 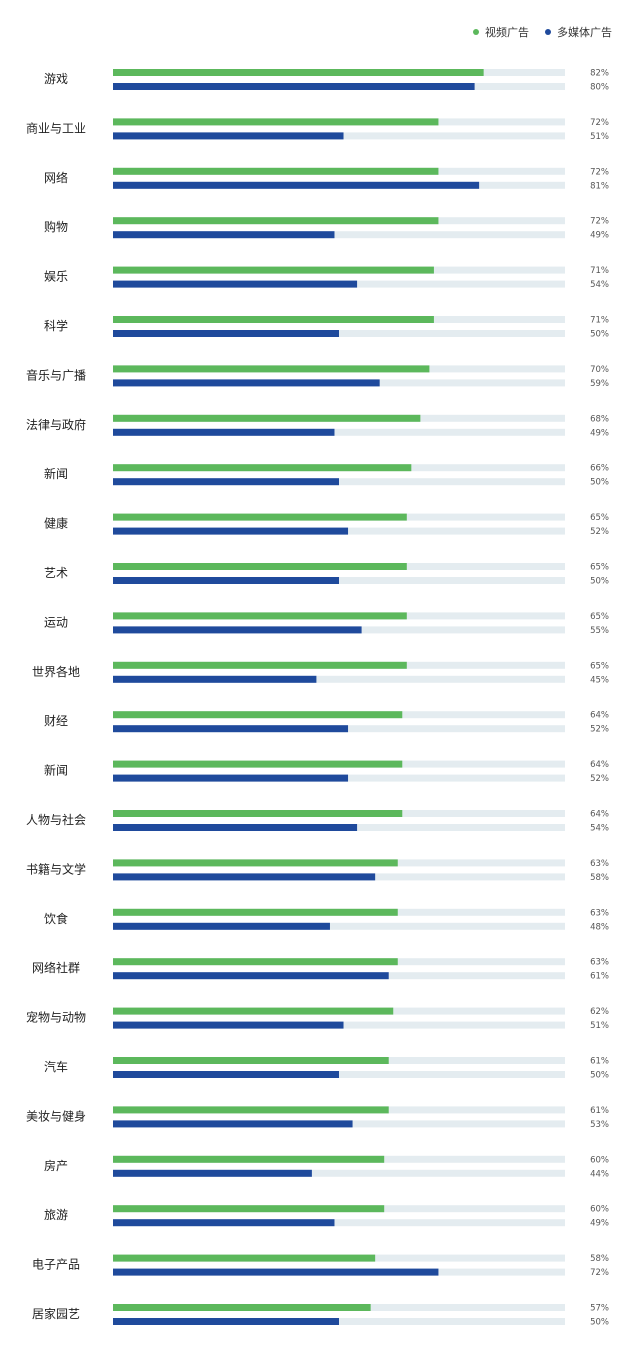 I want to click on value-label: 44%, so click(x=599, y=1174).